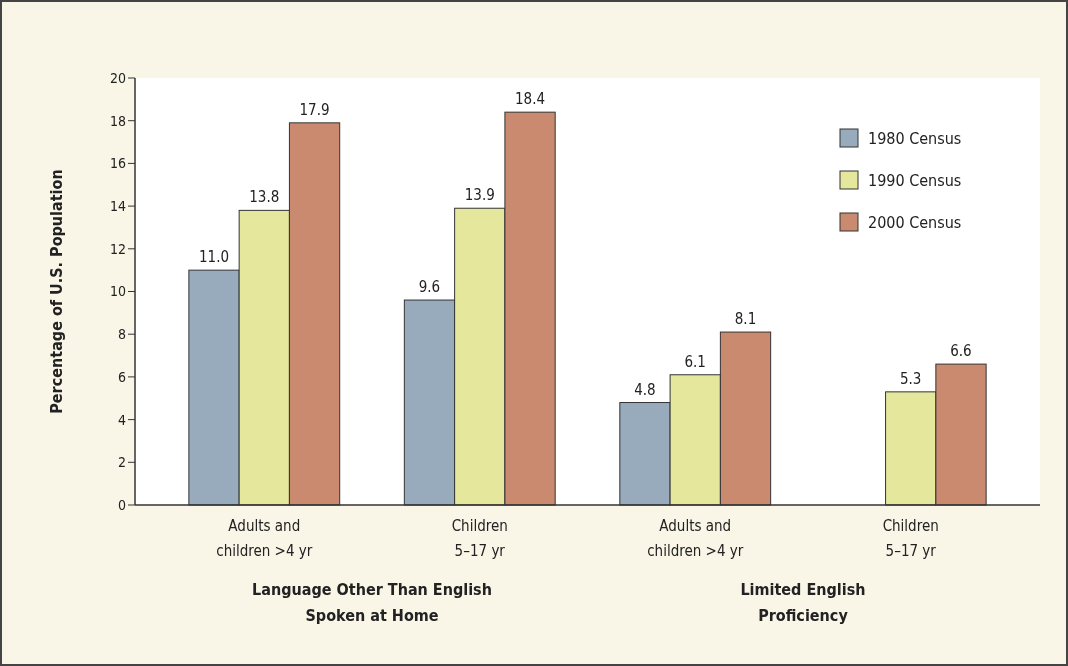 This screenshot has width=1068, height=666. Describe the element at coordinates (117, 120) in the screenshot. I see `y-tick-label: 18` at that location.